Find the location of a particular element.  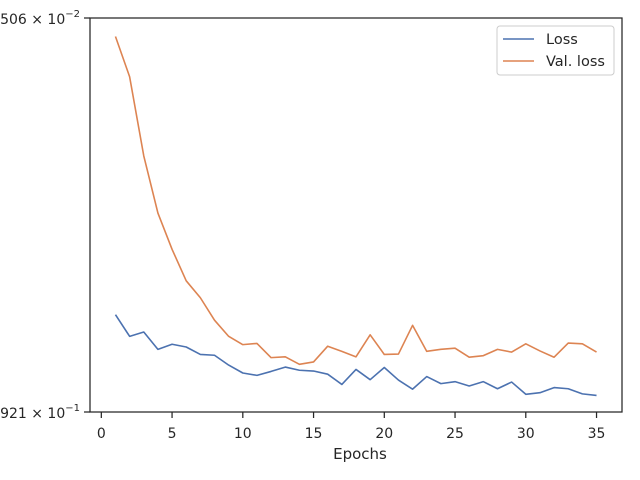

x-axis-label: Epochs is located at coordinates (360, 454).